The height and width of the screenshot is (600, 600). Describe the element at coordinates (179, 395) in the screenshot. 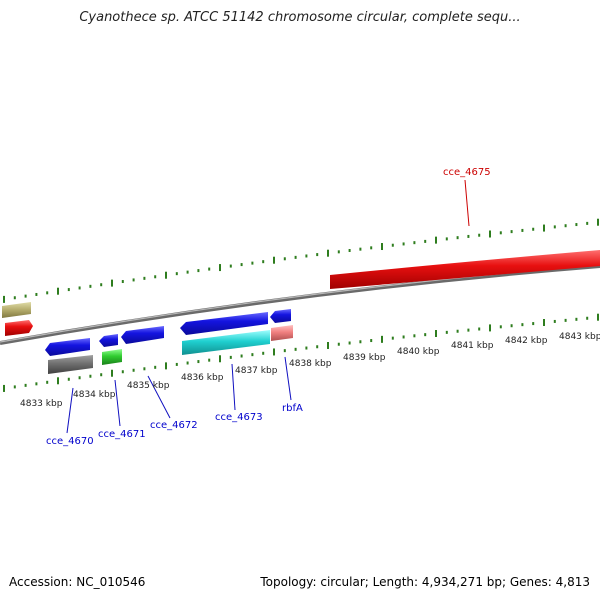

I see `gene-leader-lines` at that location.